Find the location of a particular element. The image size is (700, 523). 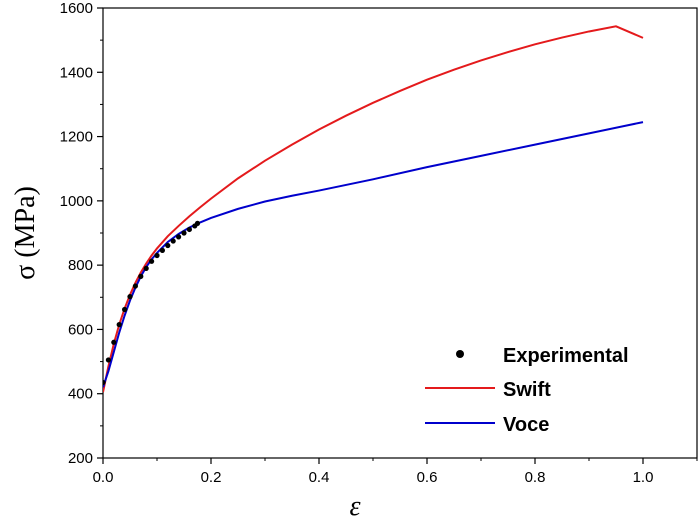

y-tick-label: 1600 is located at coordinates (76, 8).